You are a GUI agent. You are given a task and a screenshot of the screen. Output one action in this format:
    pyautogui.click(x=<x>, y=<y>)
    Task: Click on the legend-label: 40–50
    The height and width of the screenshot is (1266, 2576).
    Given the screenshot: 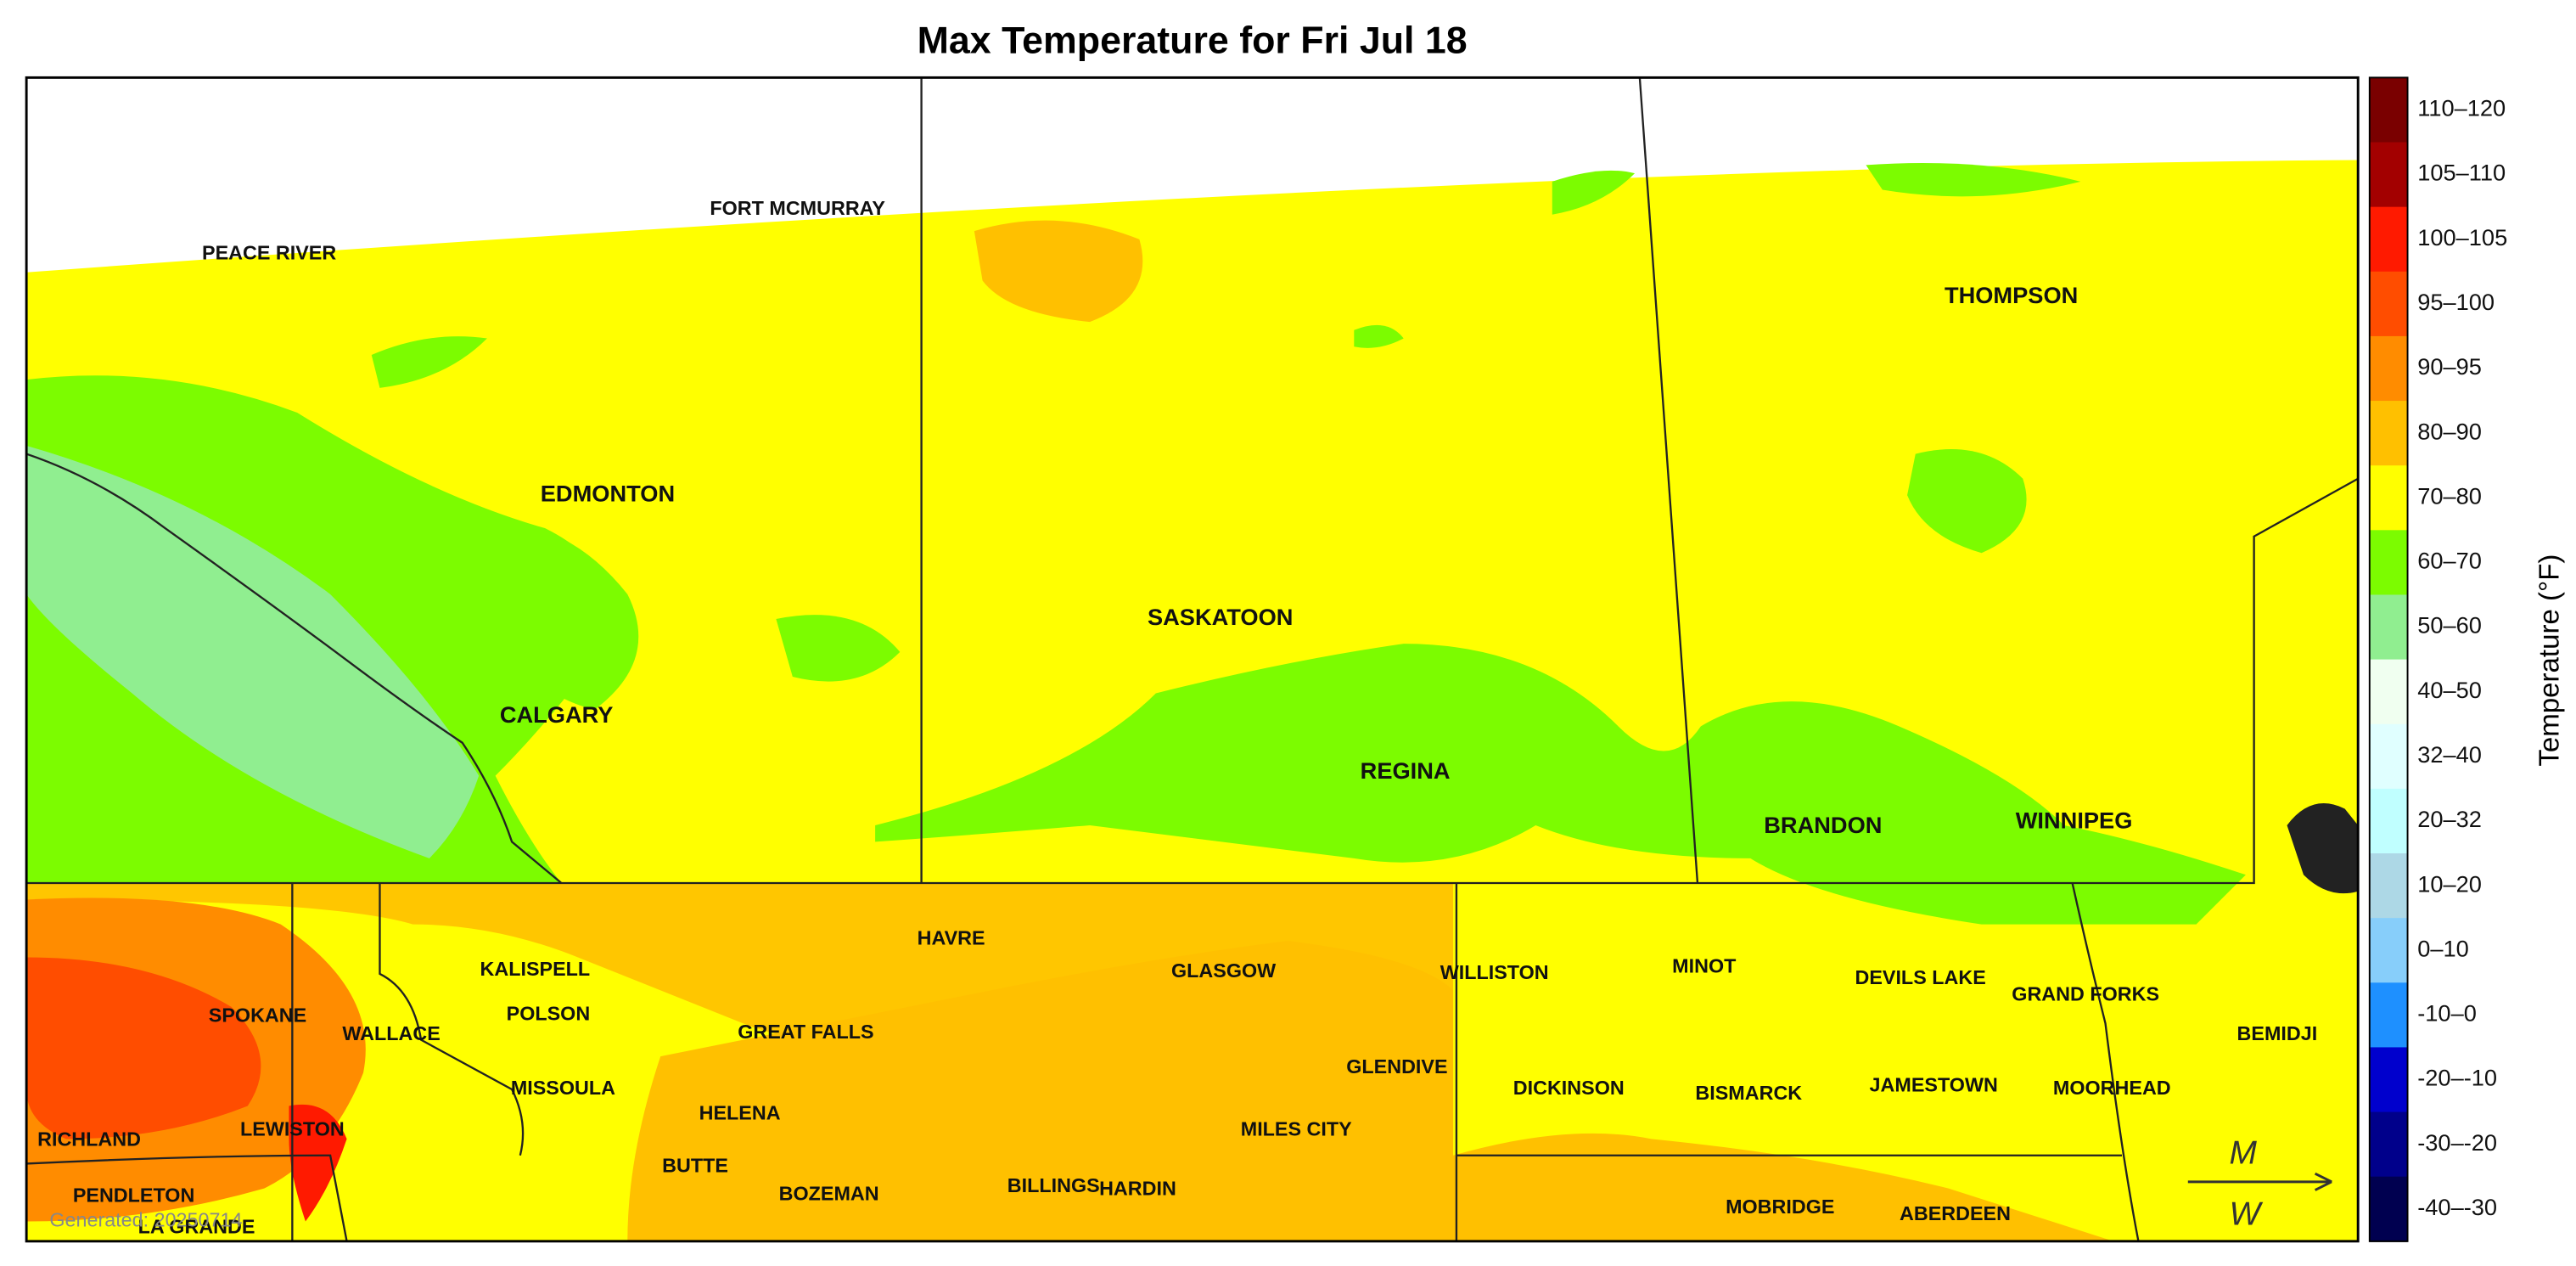 What is the action you would take?
    pyautogui.click(x=2449, y=690)
    